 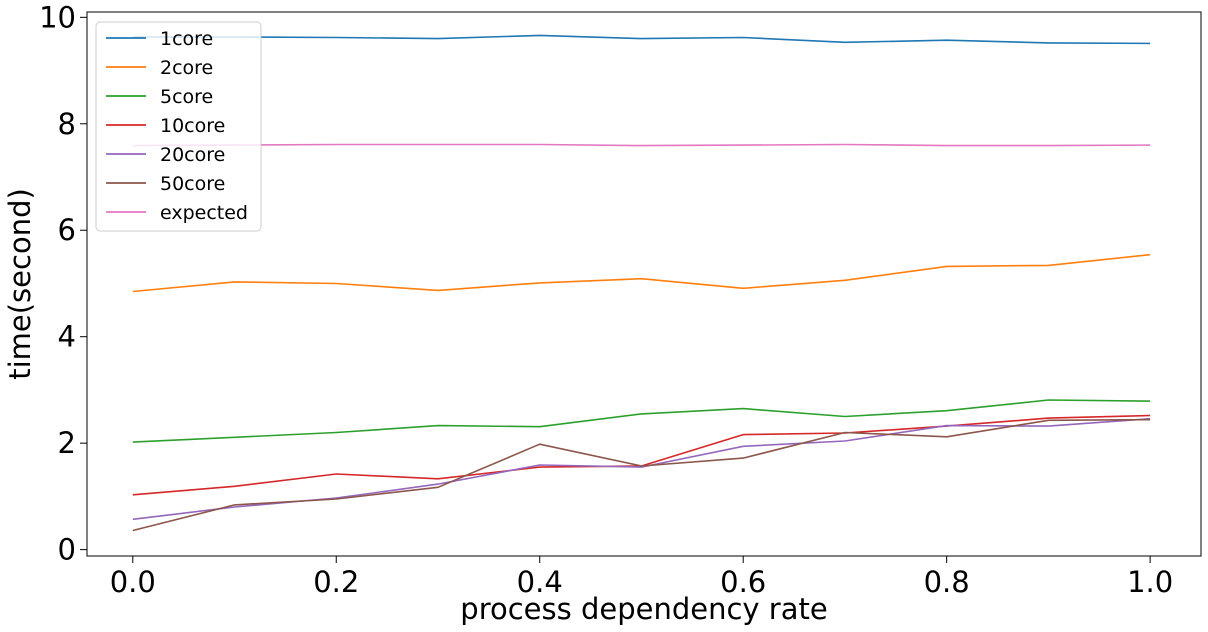 I want to click on legend-label: 20core, so click(x=192, y=155).